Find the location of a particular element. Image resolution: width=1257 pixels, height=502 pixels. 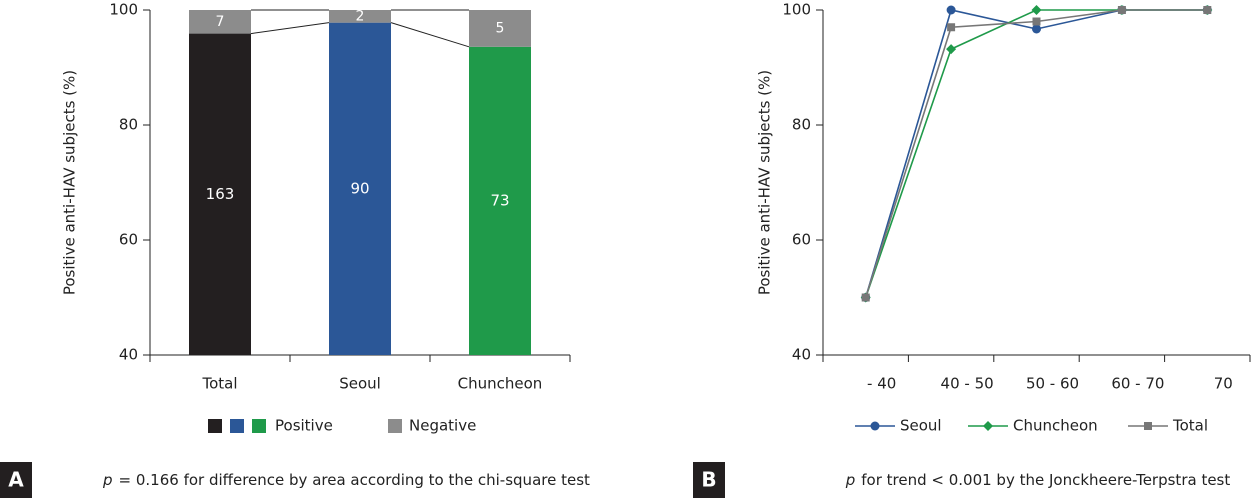

bar-label: 2 is located at coordinates (360, 16).